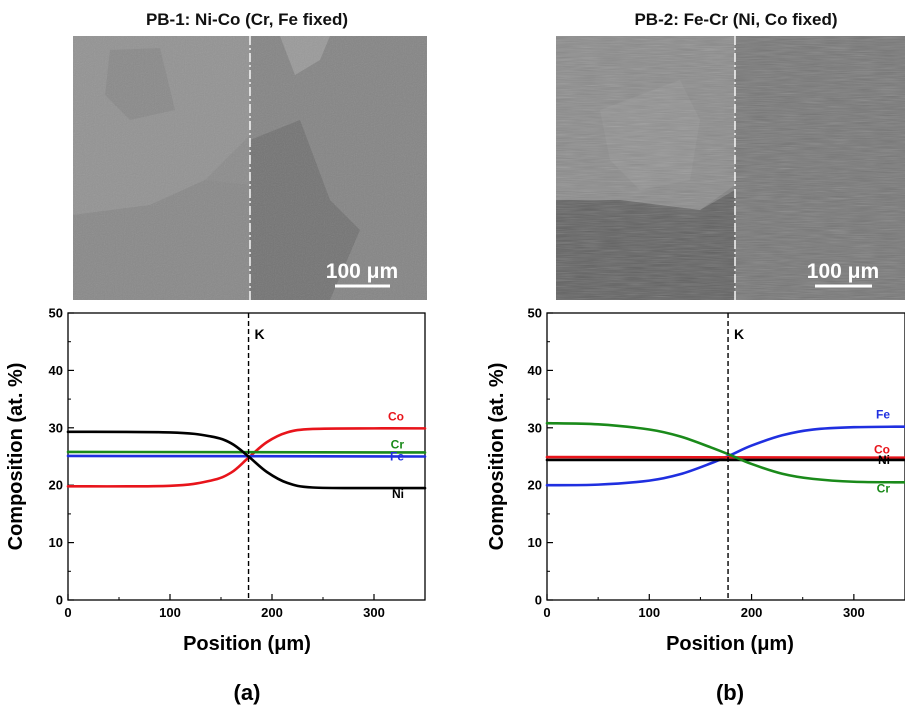 The height and width of the screenshot is (713, 905). I want to click on chart-b-x-tick-label: 200, so click(752, 612).